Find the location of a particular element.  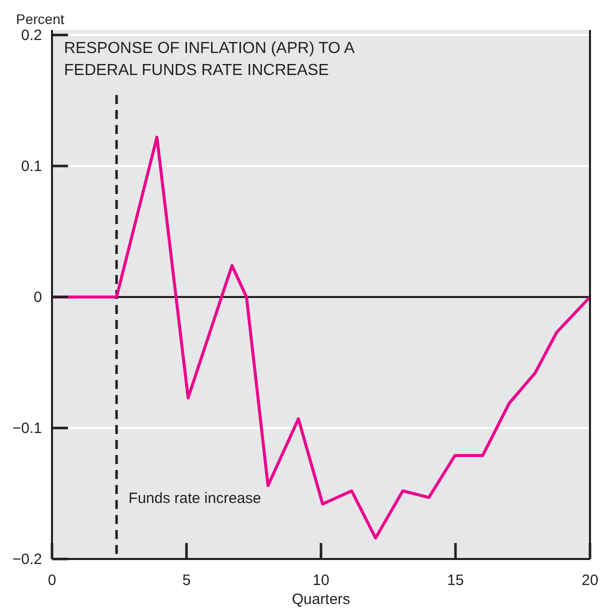

text: RESPONSE OF INFLATION (APR) TO A FEDERAL FUNDS RATE INCREASE is located at coordinates (210, 59).